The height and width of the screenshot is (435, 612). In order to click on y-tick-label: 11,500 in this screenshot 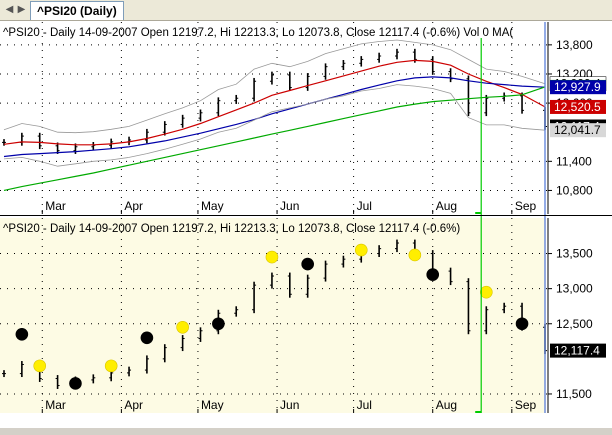, I will do `click(574, 394)`.